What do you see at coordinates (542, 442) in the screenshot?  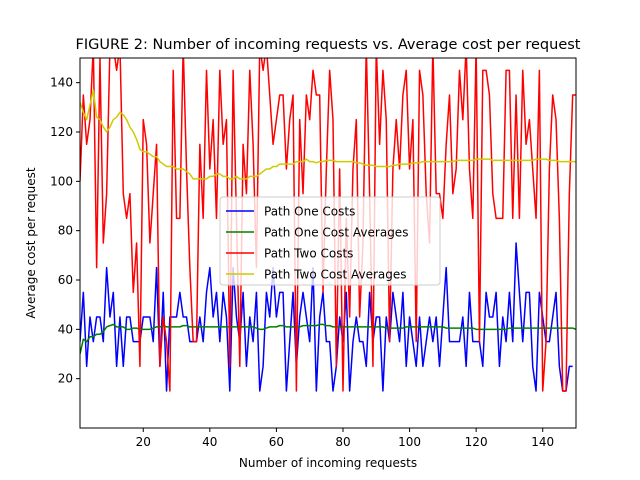 I see `x-tick-label: 140` at bounding box center [542, 442].